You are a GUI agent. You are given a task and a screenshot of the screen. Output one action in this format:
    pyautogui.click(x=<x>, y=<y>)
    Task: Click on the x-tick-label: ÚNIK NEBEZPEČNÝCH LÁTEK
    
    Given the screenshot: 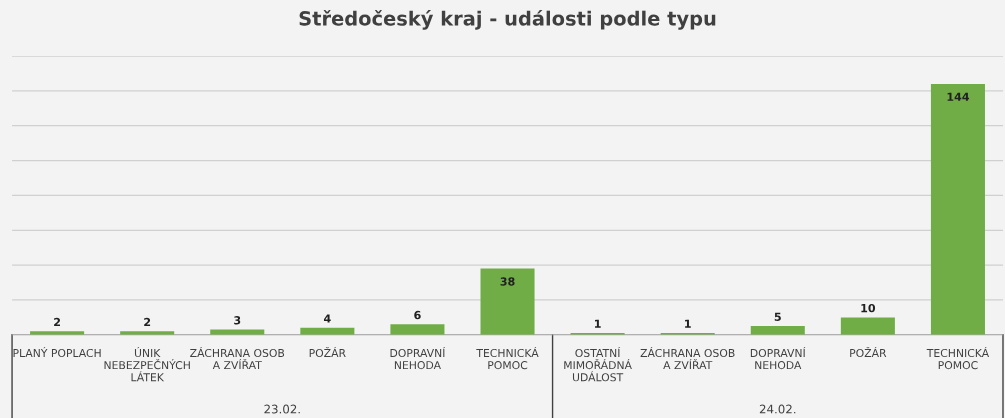 What is the action you would take?
    pyautogui.click(x=147, y=364)
    